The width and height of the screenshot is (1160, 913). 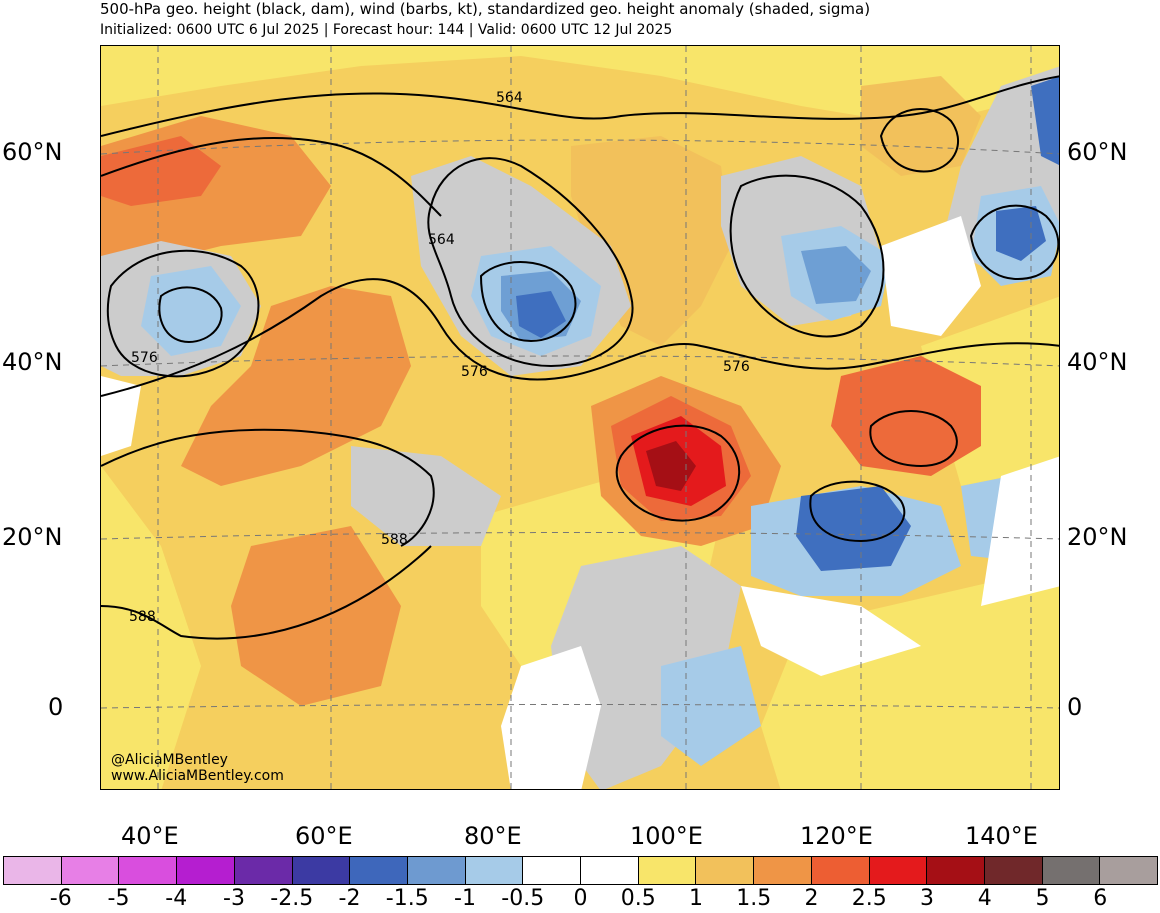 I want to click on lon-label: 40°E, so click(x=150, y=836).